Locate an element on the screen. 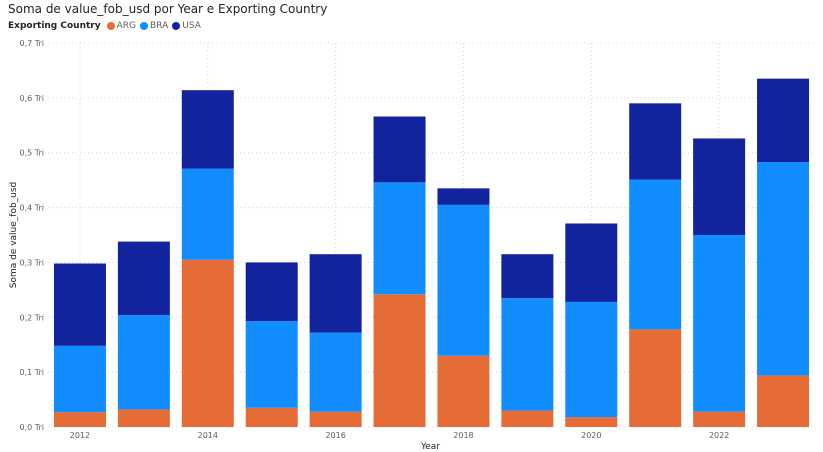  x-tick-label: 2022 is located at coordinates (719, 435).